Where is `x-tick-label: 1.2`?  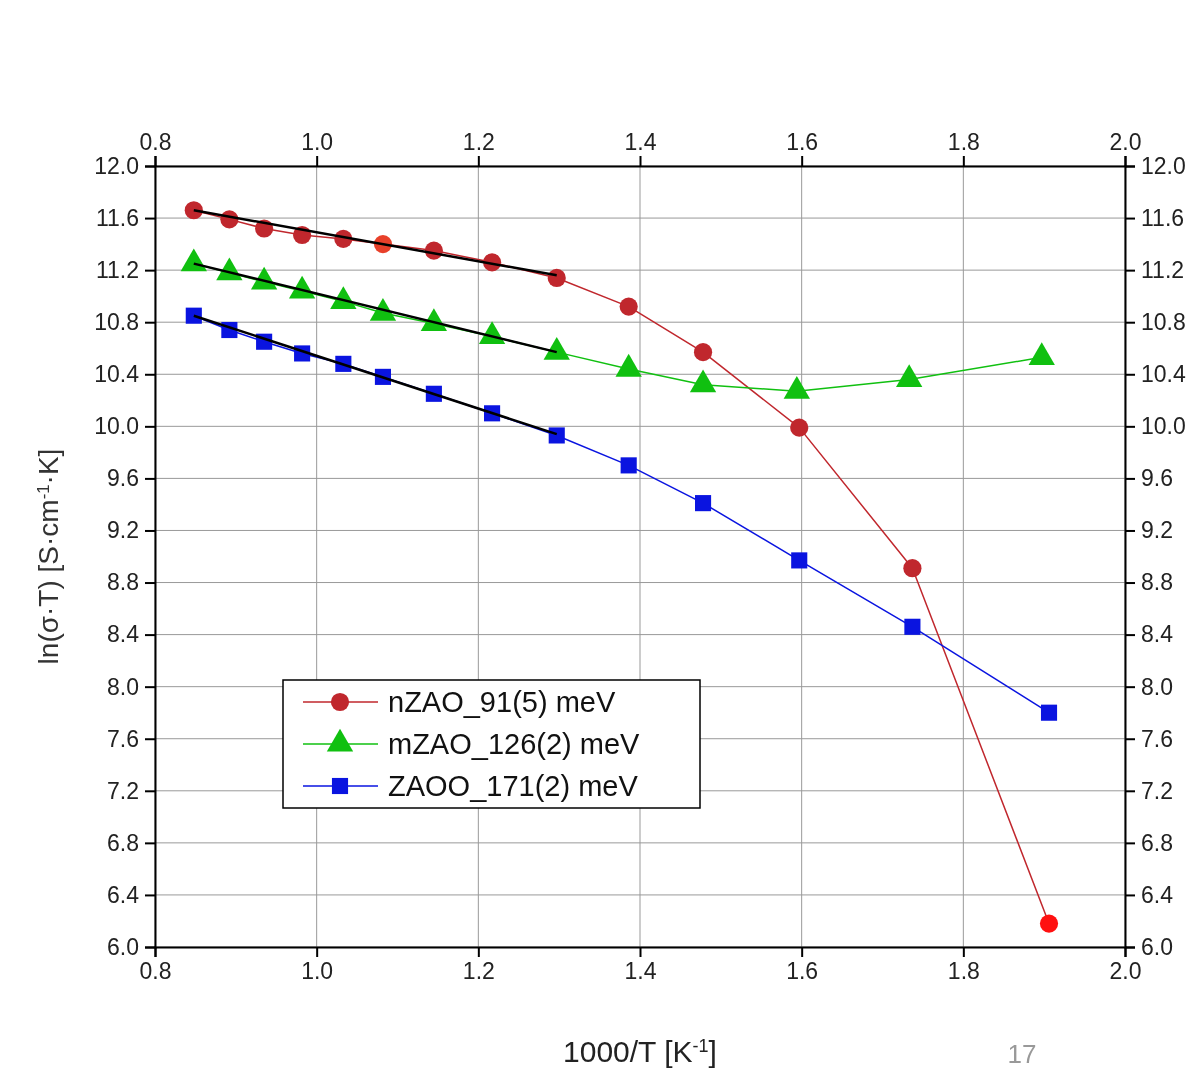 x-tick-label: 1.2 is located at coordinates (478, 142).